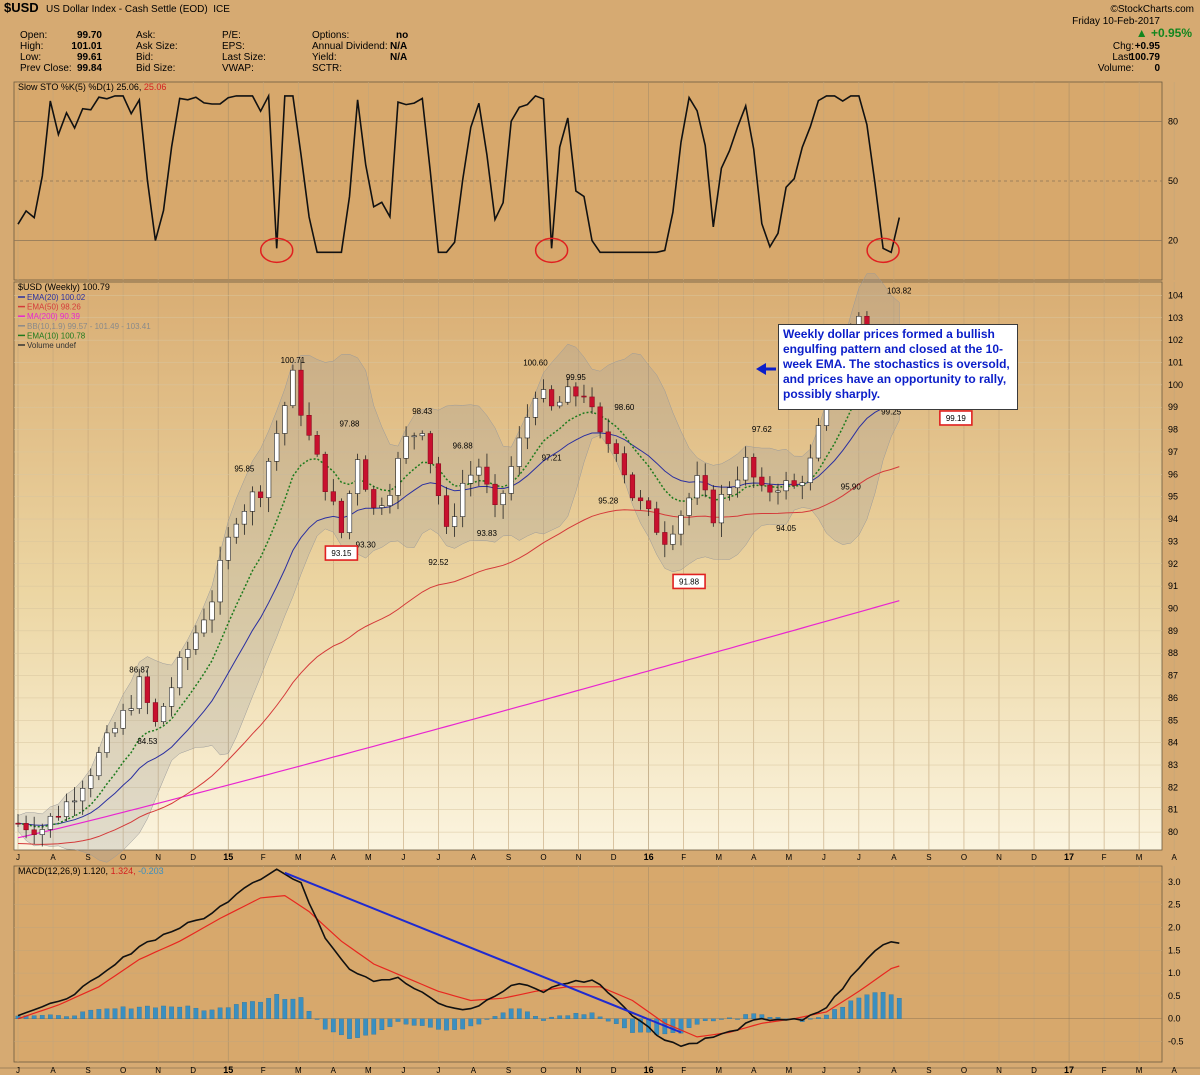 Image resolution: width=1200 pixels, height=1075 pixels. I want to click on sto-y-tick-label: 50, so click(1173, 181).